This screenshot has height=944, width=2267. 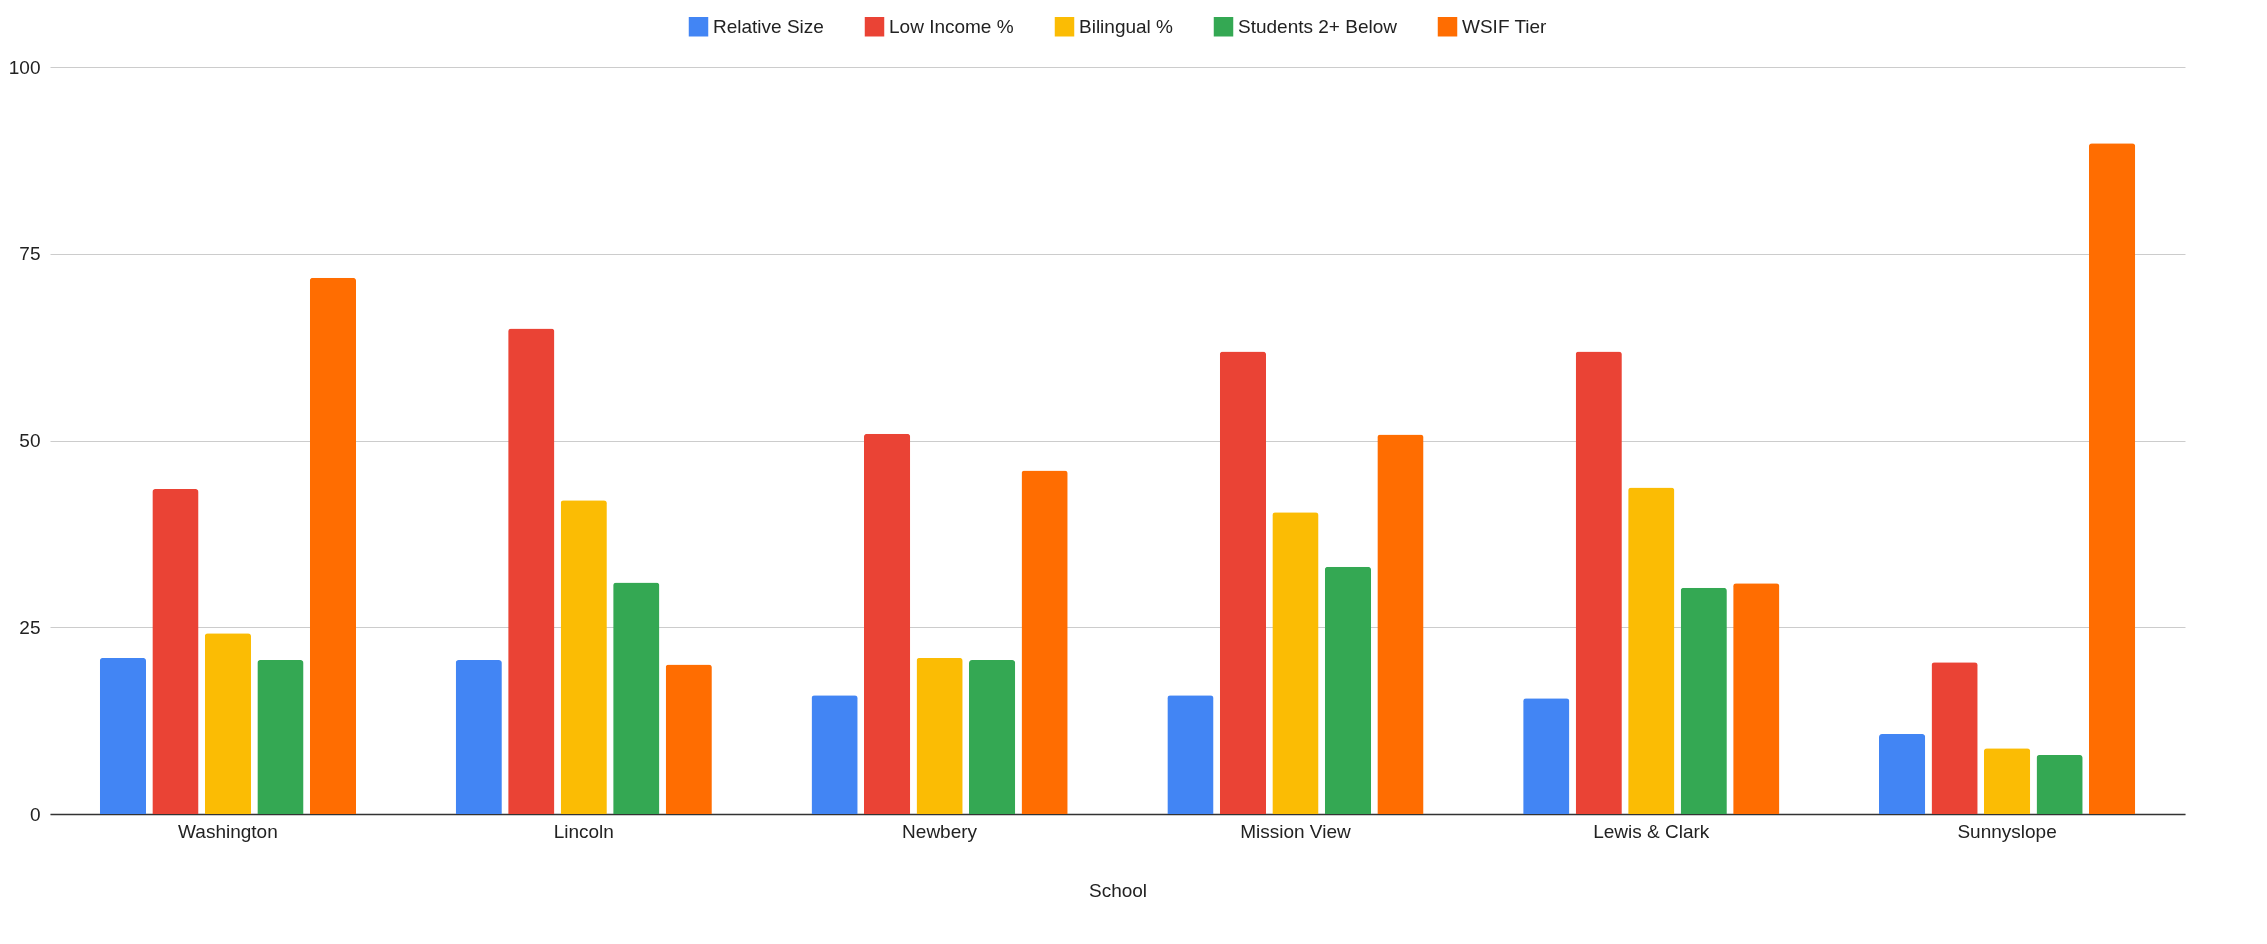 I want to click on x-tick-label: Washington, so click(x=228, y=831).